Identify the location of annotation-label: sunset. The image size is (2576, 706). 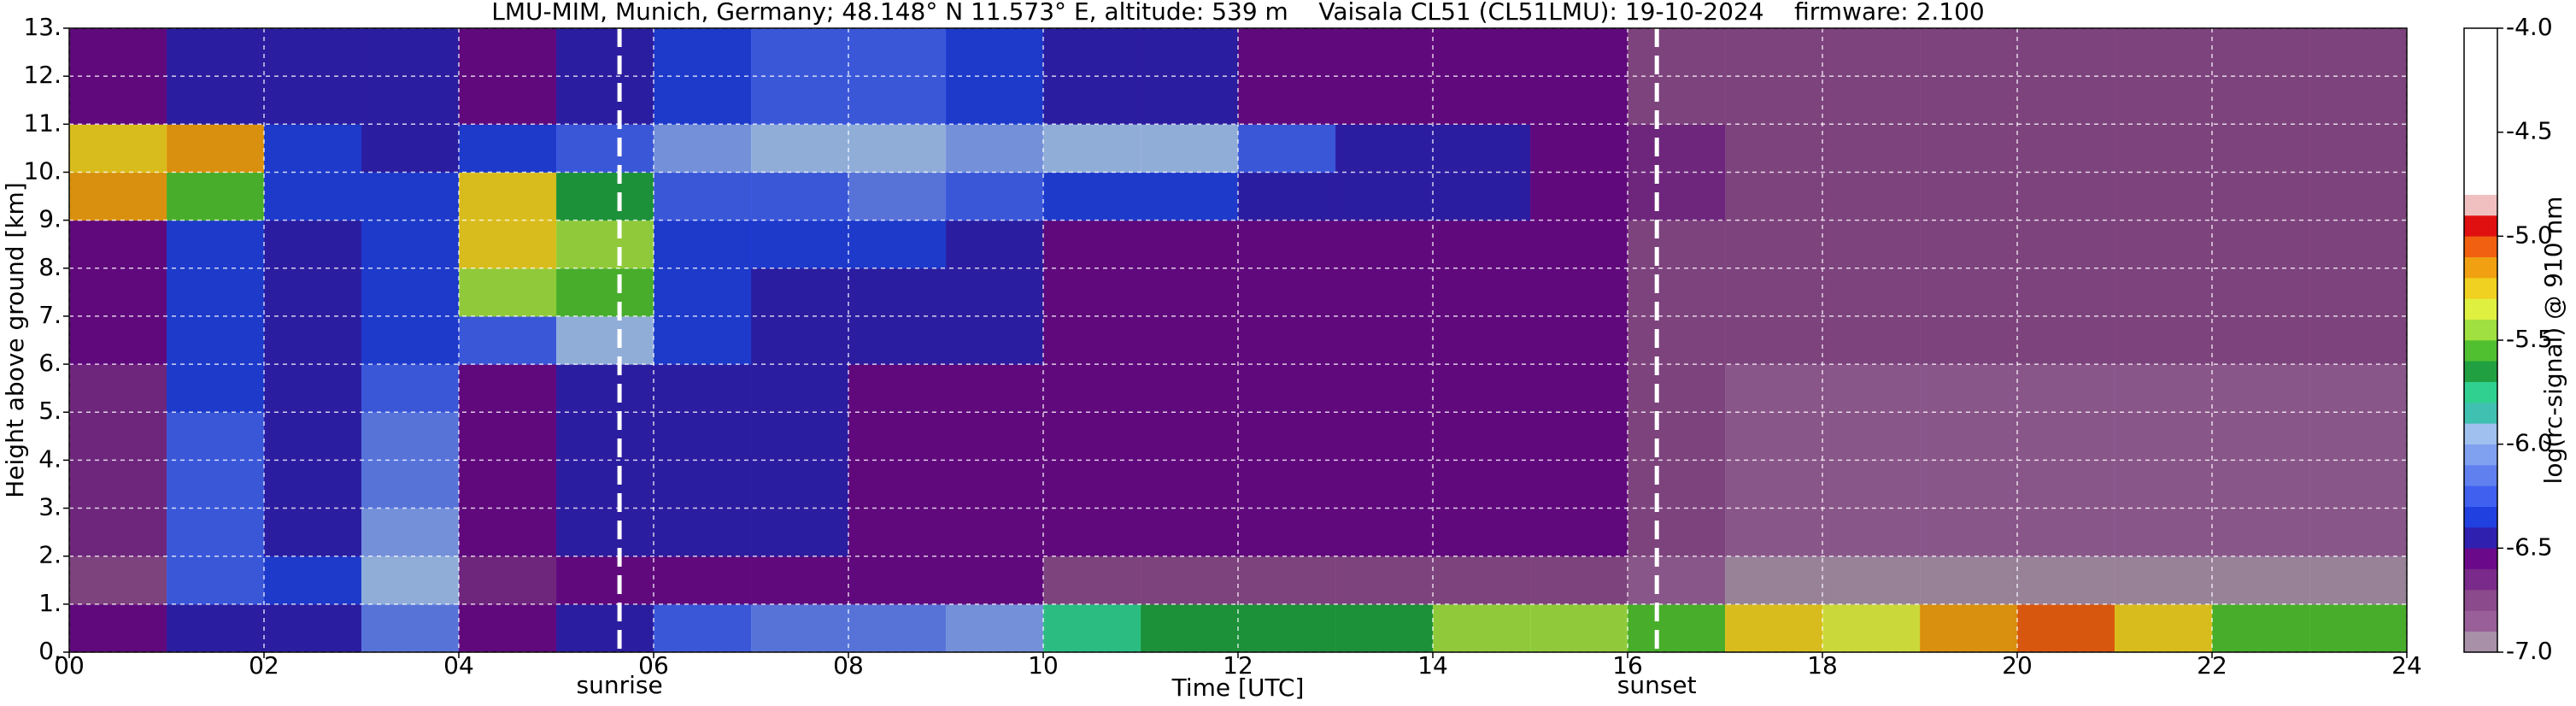
(1657, 685).